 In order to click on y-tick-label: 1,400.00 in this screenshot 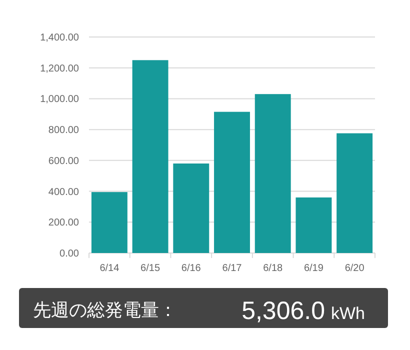, I will do `click(60, 38)`.